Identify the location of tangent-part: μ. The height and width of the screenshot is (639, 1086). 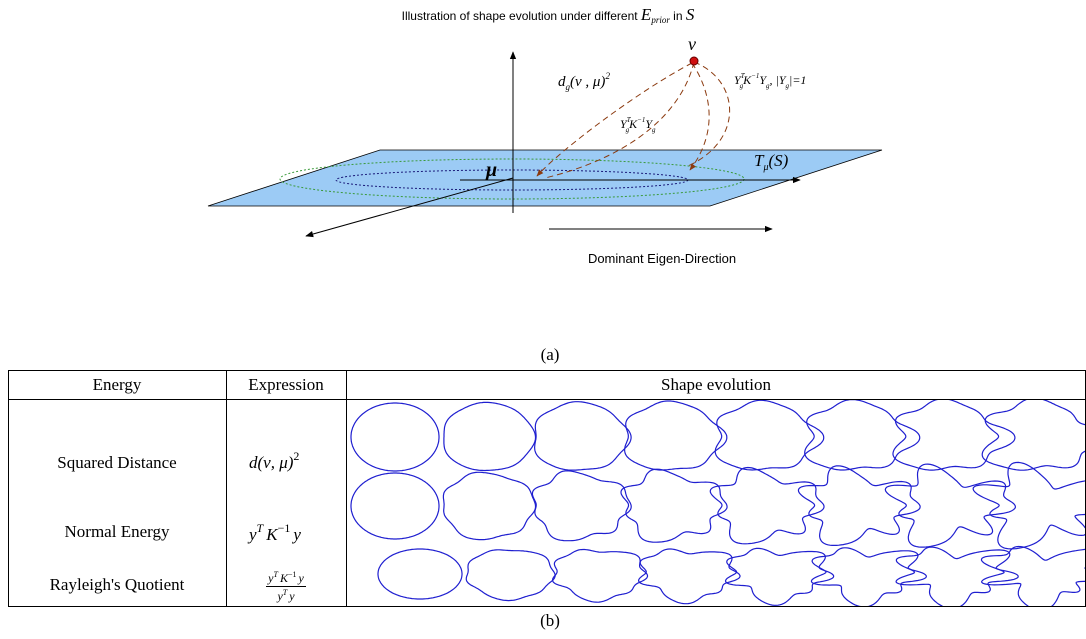
(765, 167).